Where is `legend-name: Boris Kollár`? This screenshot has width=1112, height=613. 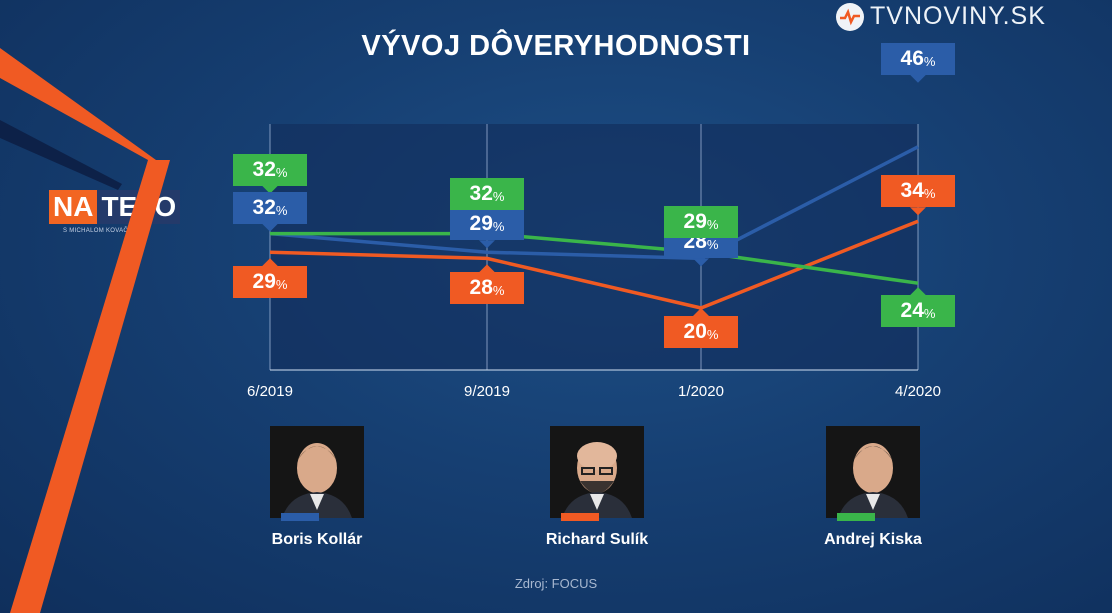 legend-name: Boris Kollár is located at coordinates (317, 539).